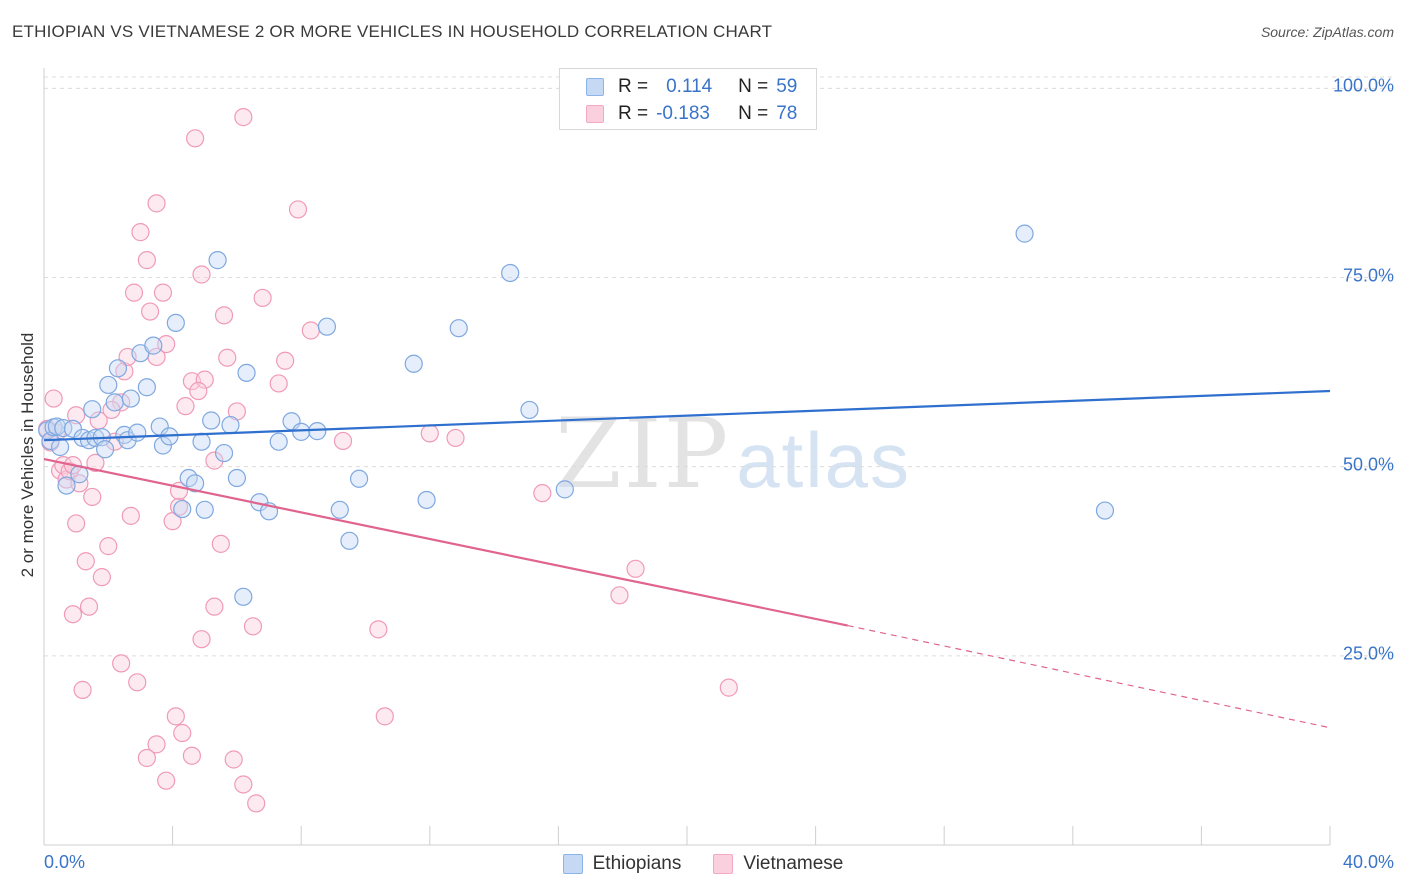 The width and height of the screenshot is (1406, 892). Describe the element at coordinates (1089, 676) in the screenshot. I see `vietnamese-trend-extension` at that location.